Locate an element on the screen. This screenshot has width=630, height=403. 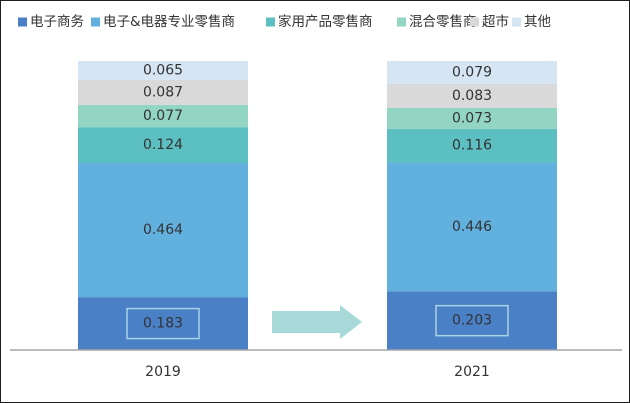
legend-item-1: 电子&电器专业零售商 is located at coordinates (163, 22).